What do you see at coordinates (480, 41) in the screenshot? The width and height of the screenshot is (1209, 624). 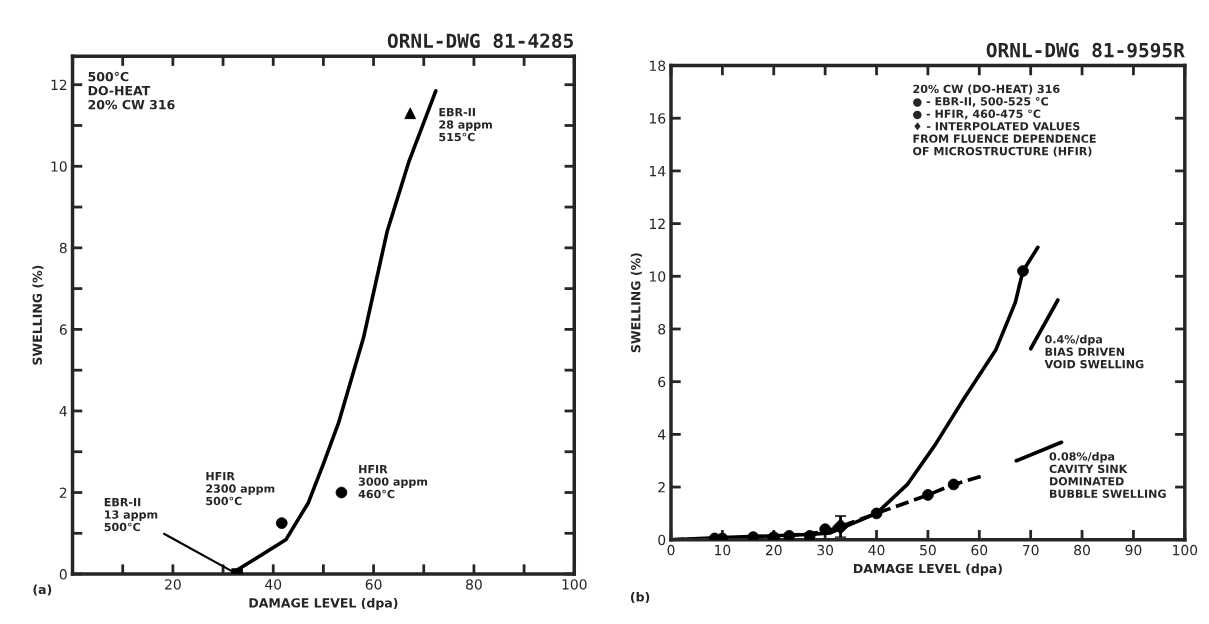 I see `chart-title: ORNL-DWG 81-4285` at bounding box center [480, 41].